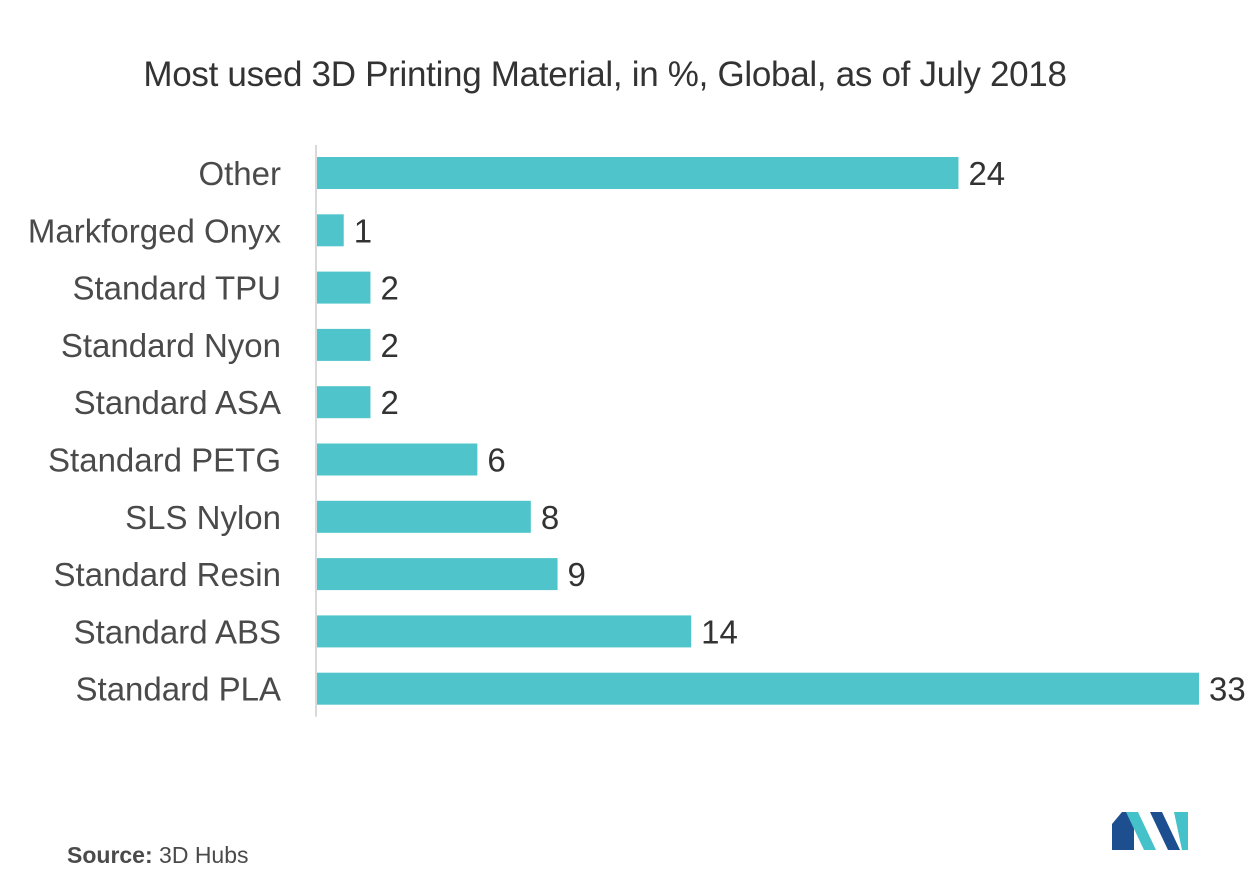  What do you see at coordinates (155, 230) in the screenshot?
I see `category-label: Markforged Onyx` at bounding box center [155, 230].